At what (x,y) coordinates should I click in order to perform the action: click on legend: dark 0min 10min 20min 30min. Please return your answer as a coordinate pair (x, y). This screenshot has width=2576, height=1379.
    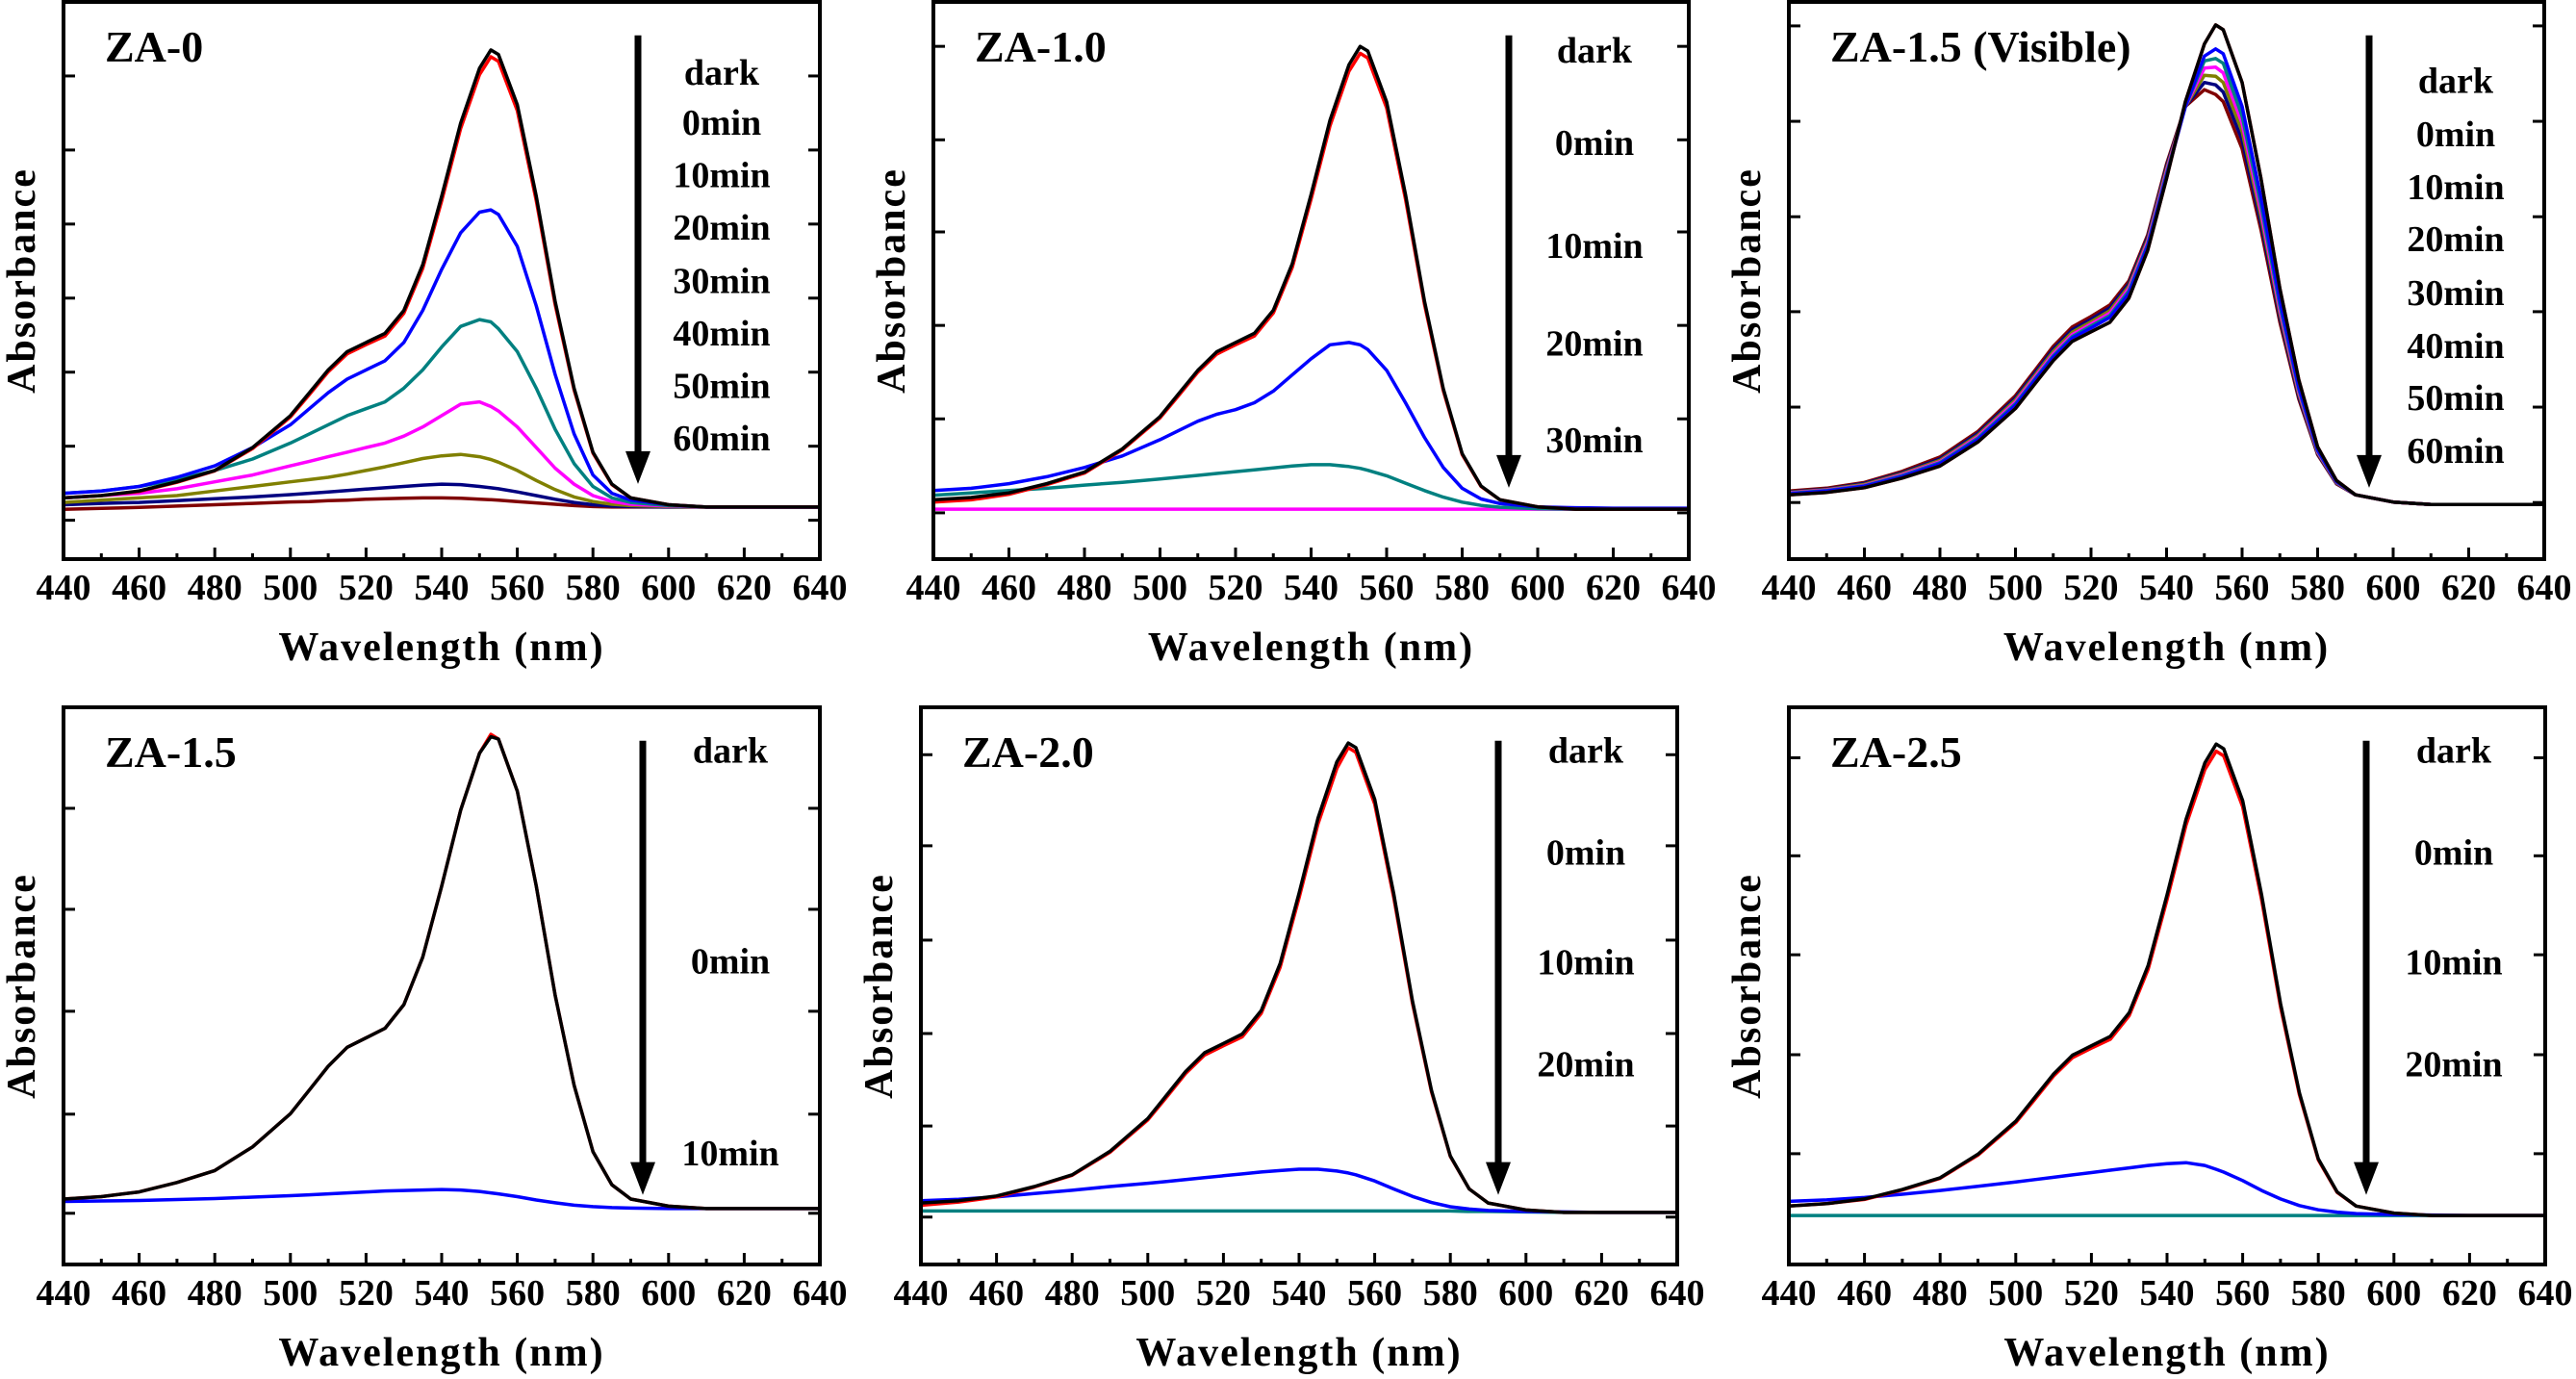
    Looking at the image, I should click on (1570, 259).